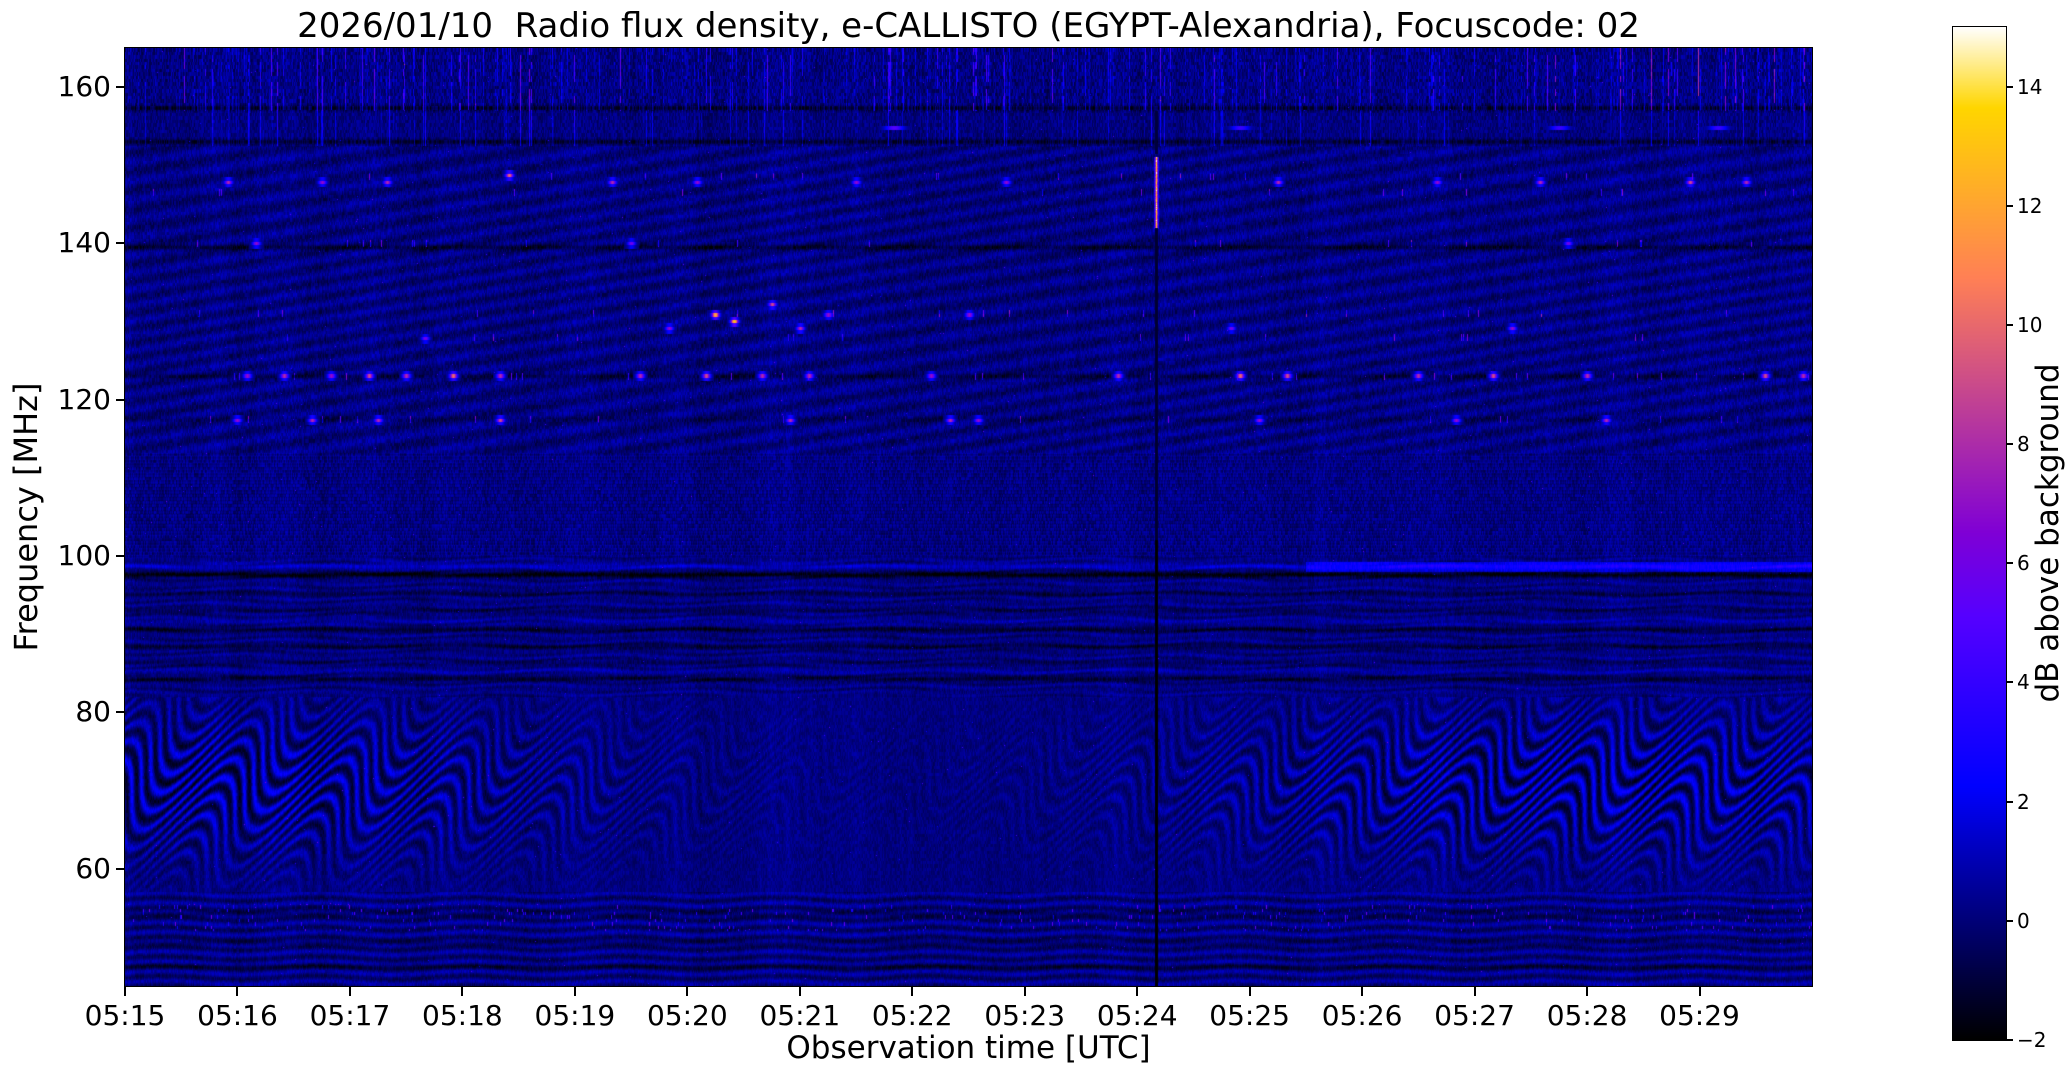 This screenshot has width=2066, height=1067. What do you see at coordinates (125, 1015) in the screenshot?
I see `x-tick-label: 05:15` at bounding box center [125, 1015].